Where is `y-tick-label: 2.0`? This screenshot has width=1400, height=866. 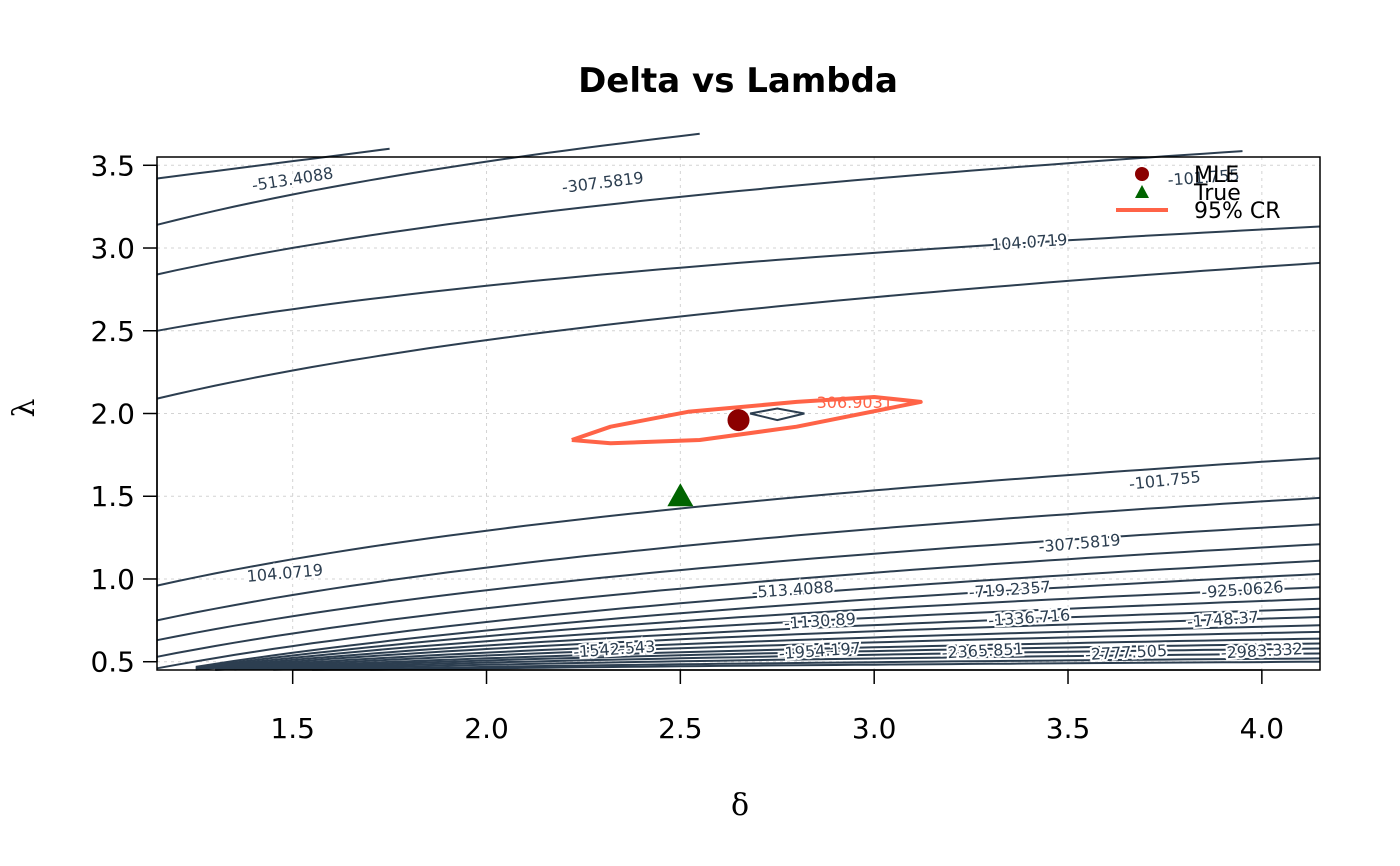 y-tick-label: 2.0 is located at coordinates (112, 414).